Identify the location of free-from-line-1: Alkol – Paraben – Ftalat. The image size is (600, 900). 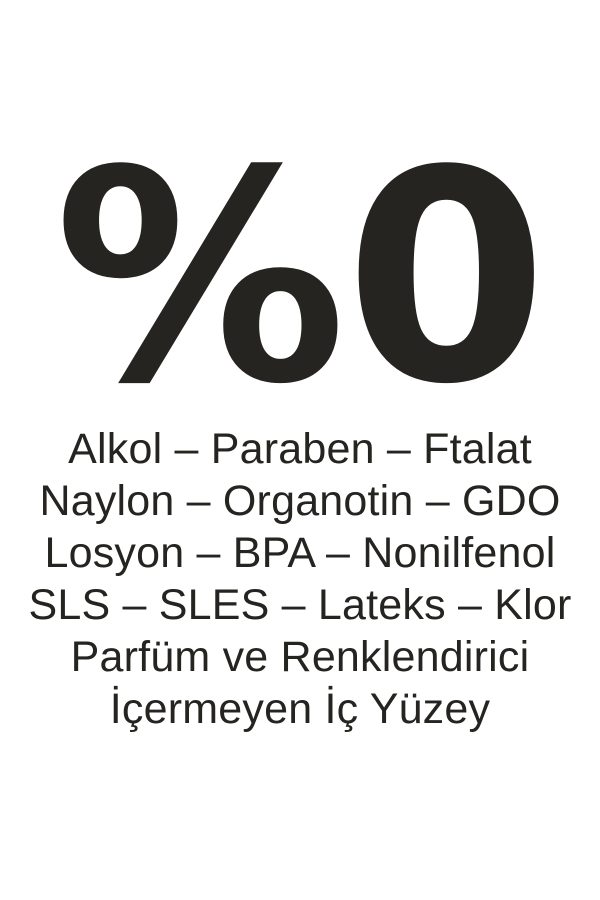
(300, 448).